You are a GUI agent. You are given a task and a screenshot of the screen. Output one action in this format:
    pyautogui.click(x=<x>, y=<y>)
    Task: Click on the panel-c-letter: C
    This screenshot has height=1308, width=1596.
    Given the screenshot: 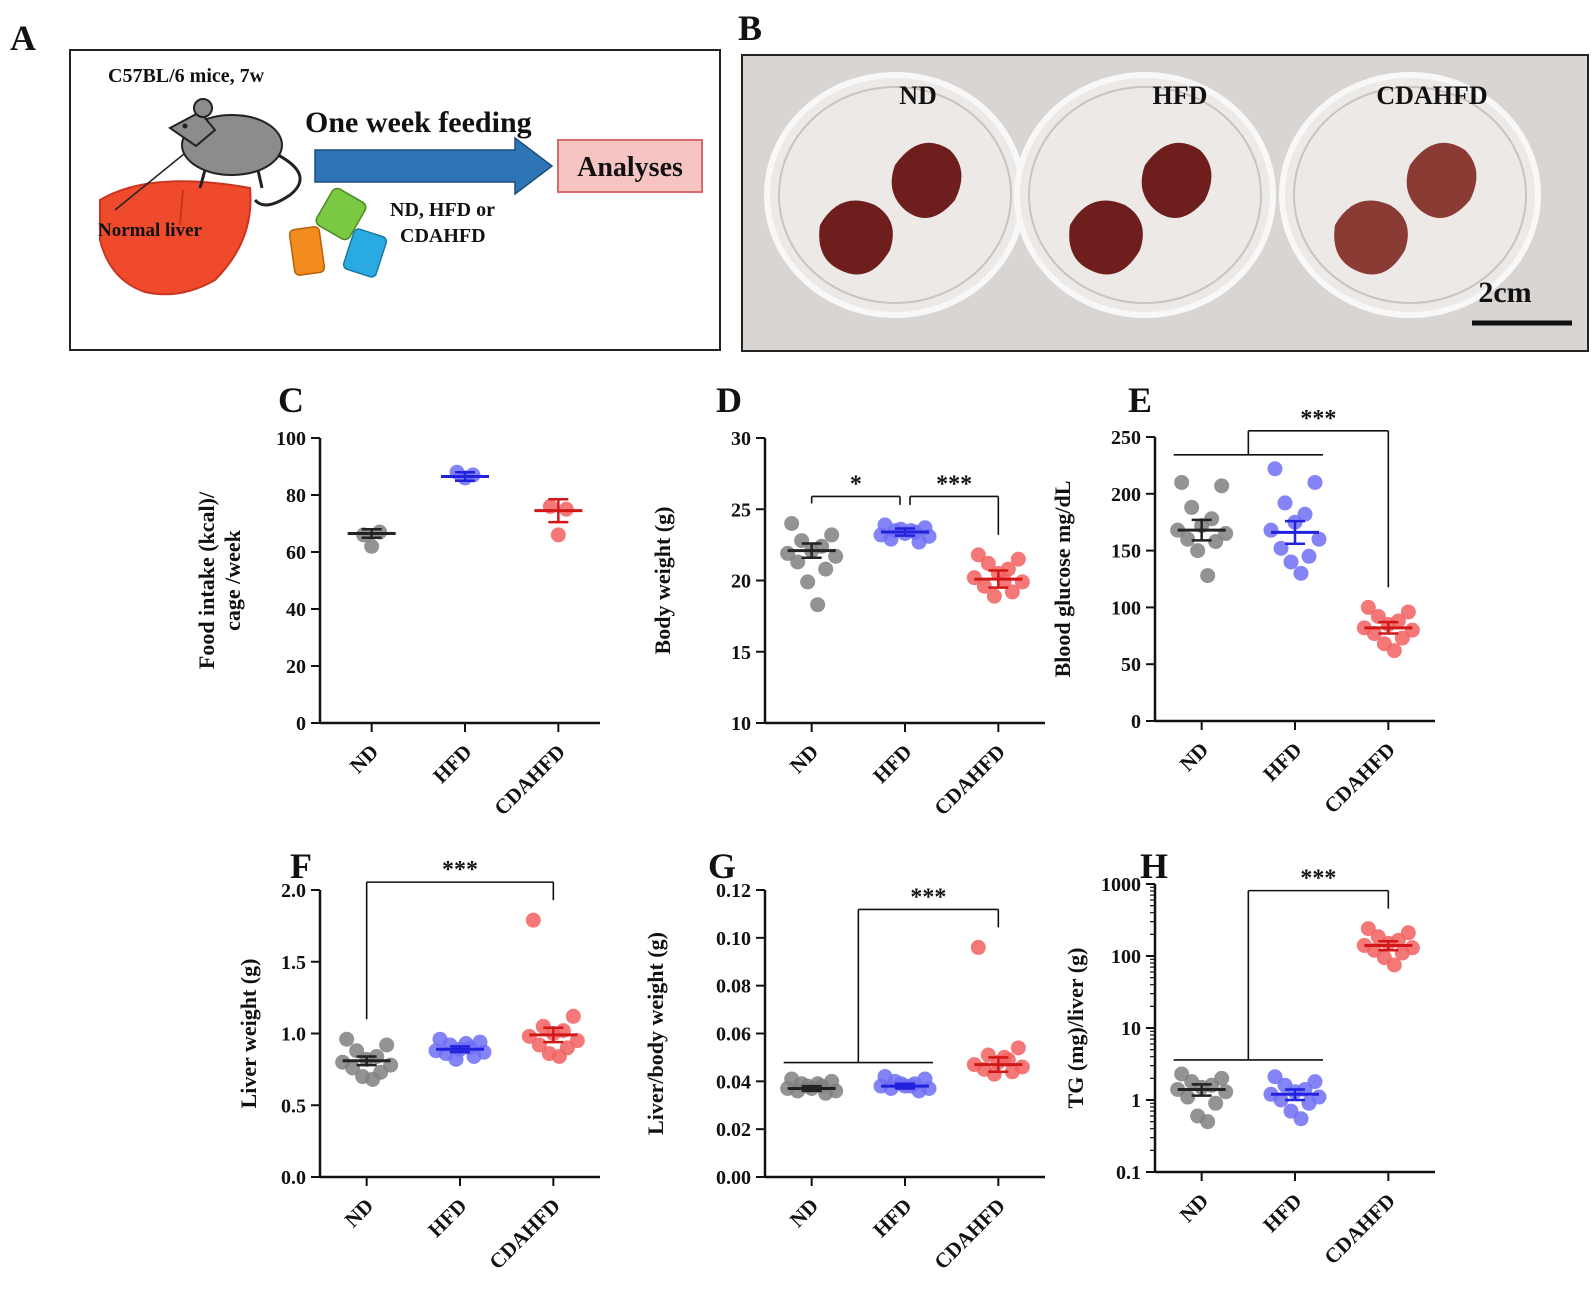 What is the action you would take?
    pyautogui.click(x=291, y=400)
    